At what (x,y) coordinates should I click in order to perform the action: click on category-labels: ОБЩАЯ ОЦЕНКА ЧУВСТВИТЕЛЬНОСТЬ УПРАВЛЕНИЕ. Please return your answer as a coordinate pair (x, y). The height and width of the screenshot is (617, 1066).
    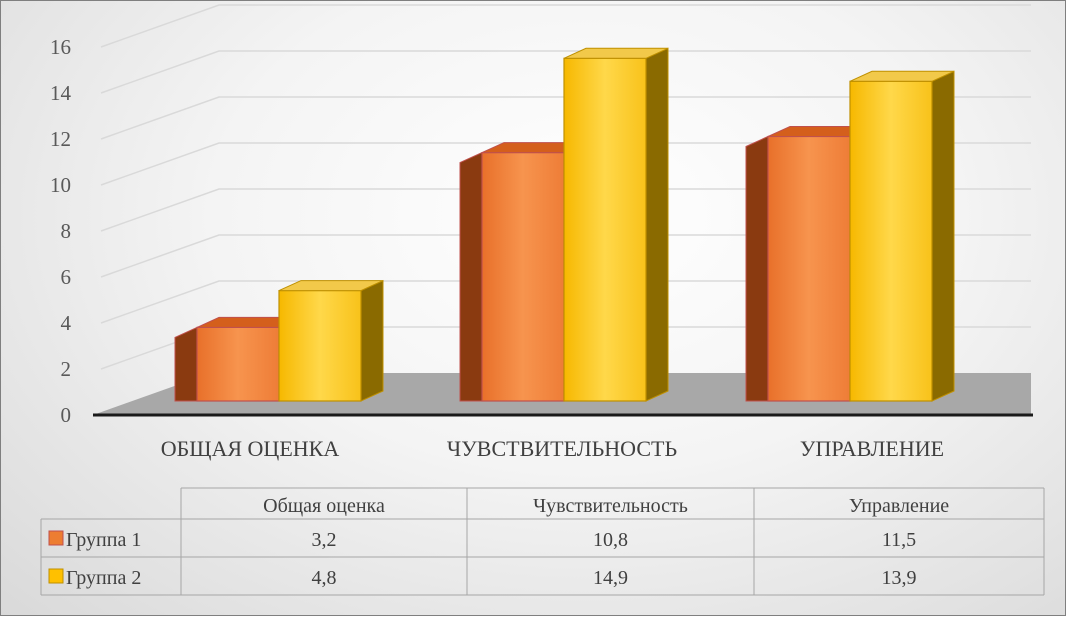
    Looking at the image, I should click on (552, 448).